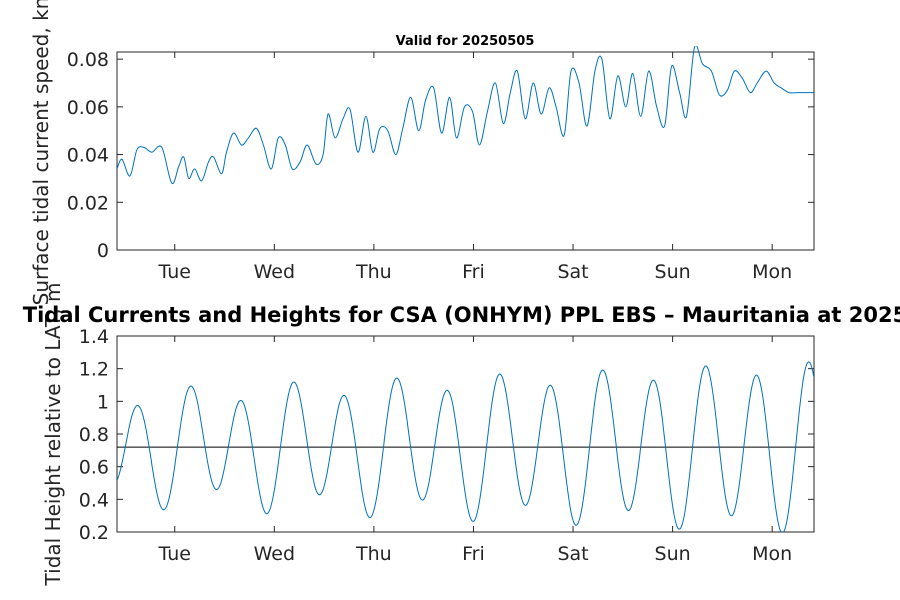 Image resolution: width=900 pixels, height=600 pixels. I want to click on y-tick-label: 0.8, so click(94, 435).